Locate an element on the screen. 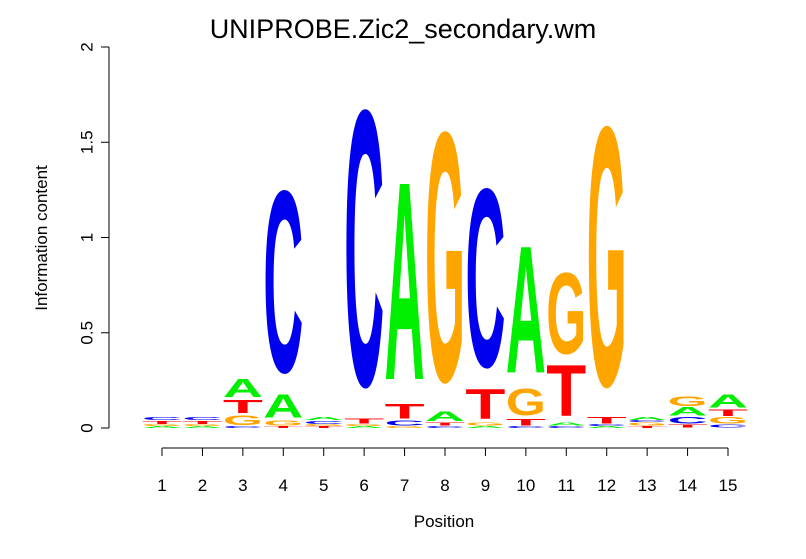 Image resolution: width=806 pixels, height=559 pixels. y-tick-label: 0.5 is located at coordinates (87, 333).